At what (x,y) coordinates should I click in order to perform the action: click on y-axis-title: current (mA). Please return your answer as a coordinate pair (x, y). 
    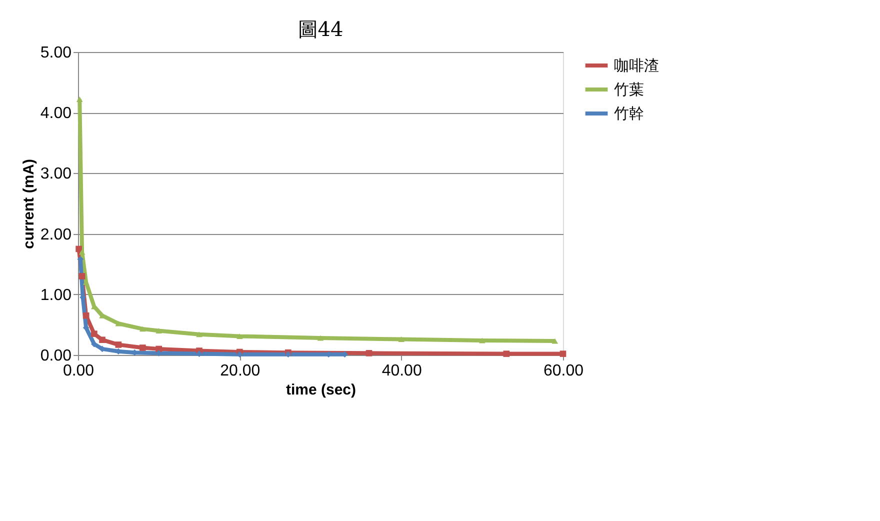
    Looking at the image, I should click on (29, 204).